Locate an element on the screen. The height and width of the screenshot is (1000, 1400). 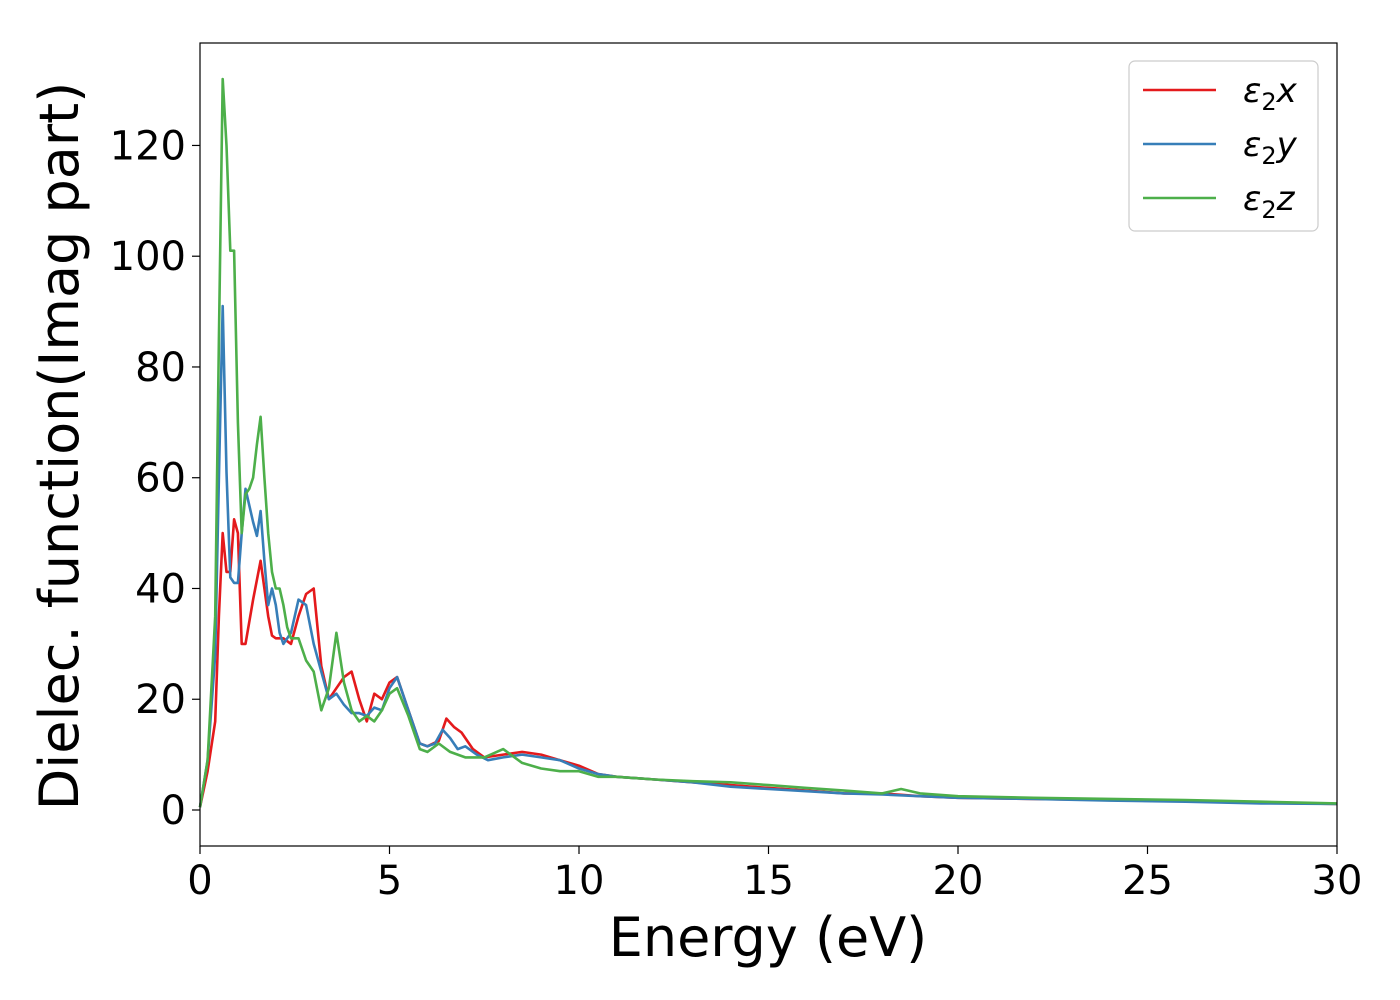
x-tick-label: 5 is located at coordinates (389, 881).